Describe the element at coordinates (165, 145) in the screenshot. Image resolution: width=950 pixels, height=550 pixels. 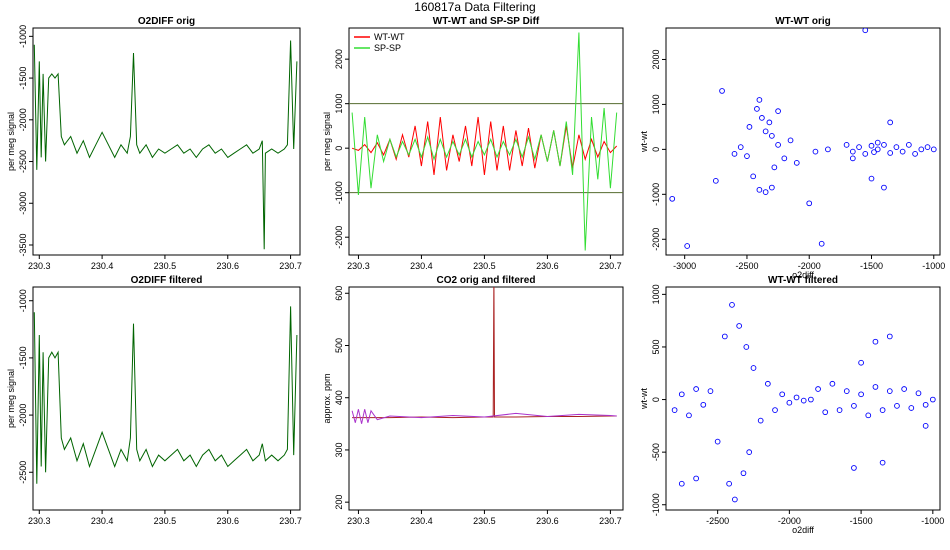
I see `p1-marks` at that location.